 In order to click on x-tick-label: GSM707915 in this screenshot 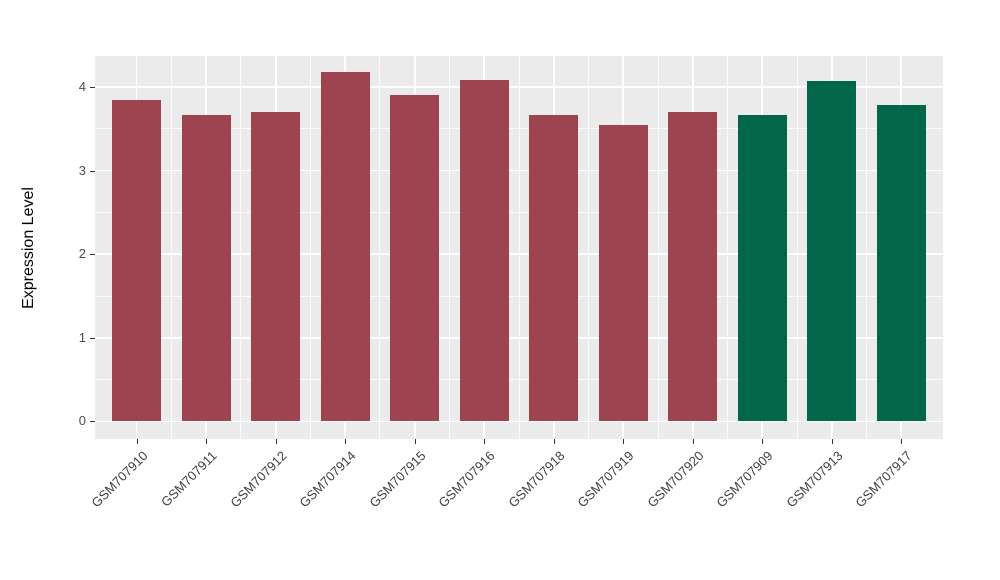, I will do `click(397, 479)`.